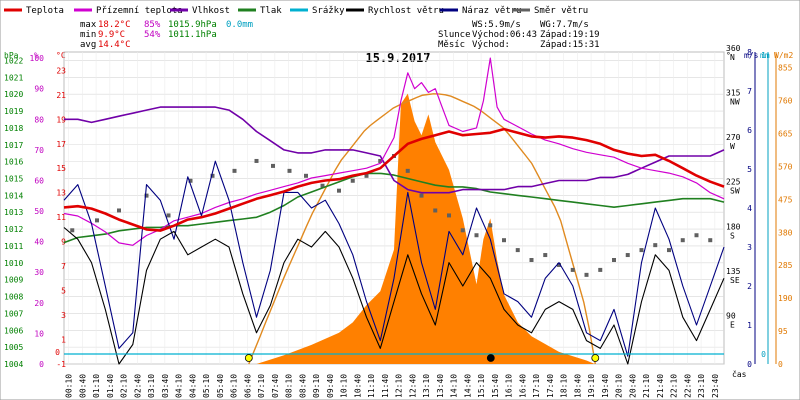  I want to click on stat-max-rain: 0.0mm, so click(239, 25).